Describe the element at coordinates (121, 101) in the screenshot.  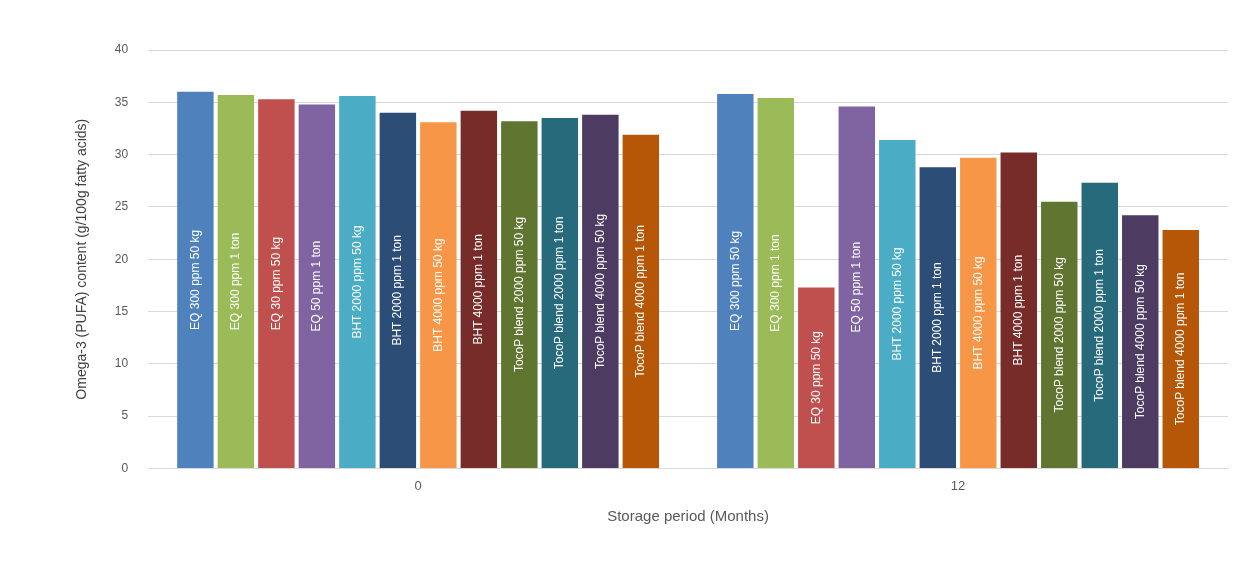
I see `y-tick-label: 35` at that location.